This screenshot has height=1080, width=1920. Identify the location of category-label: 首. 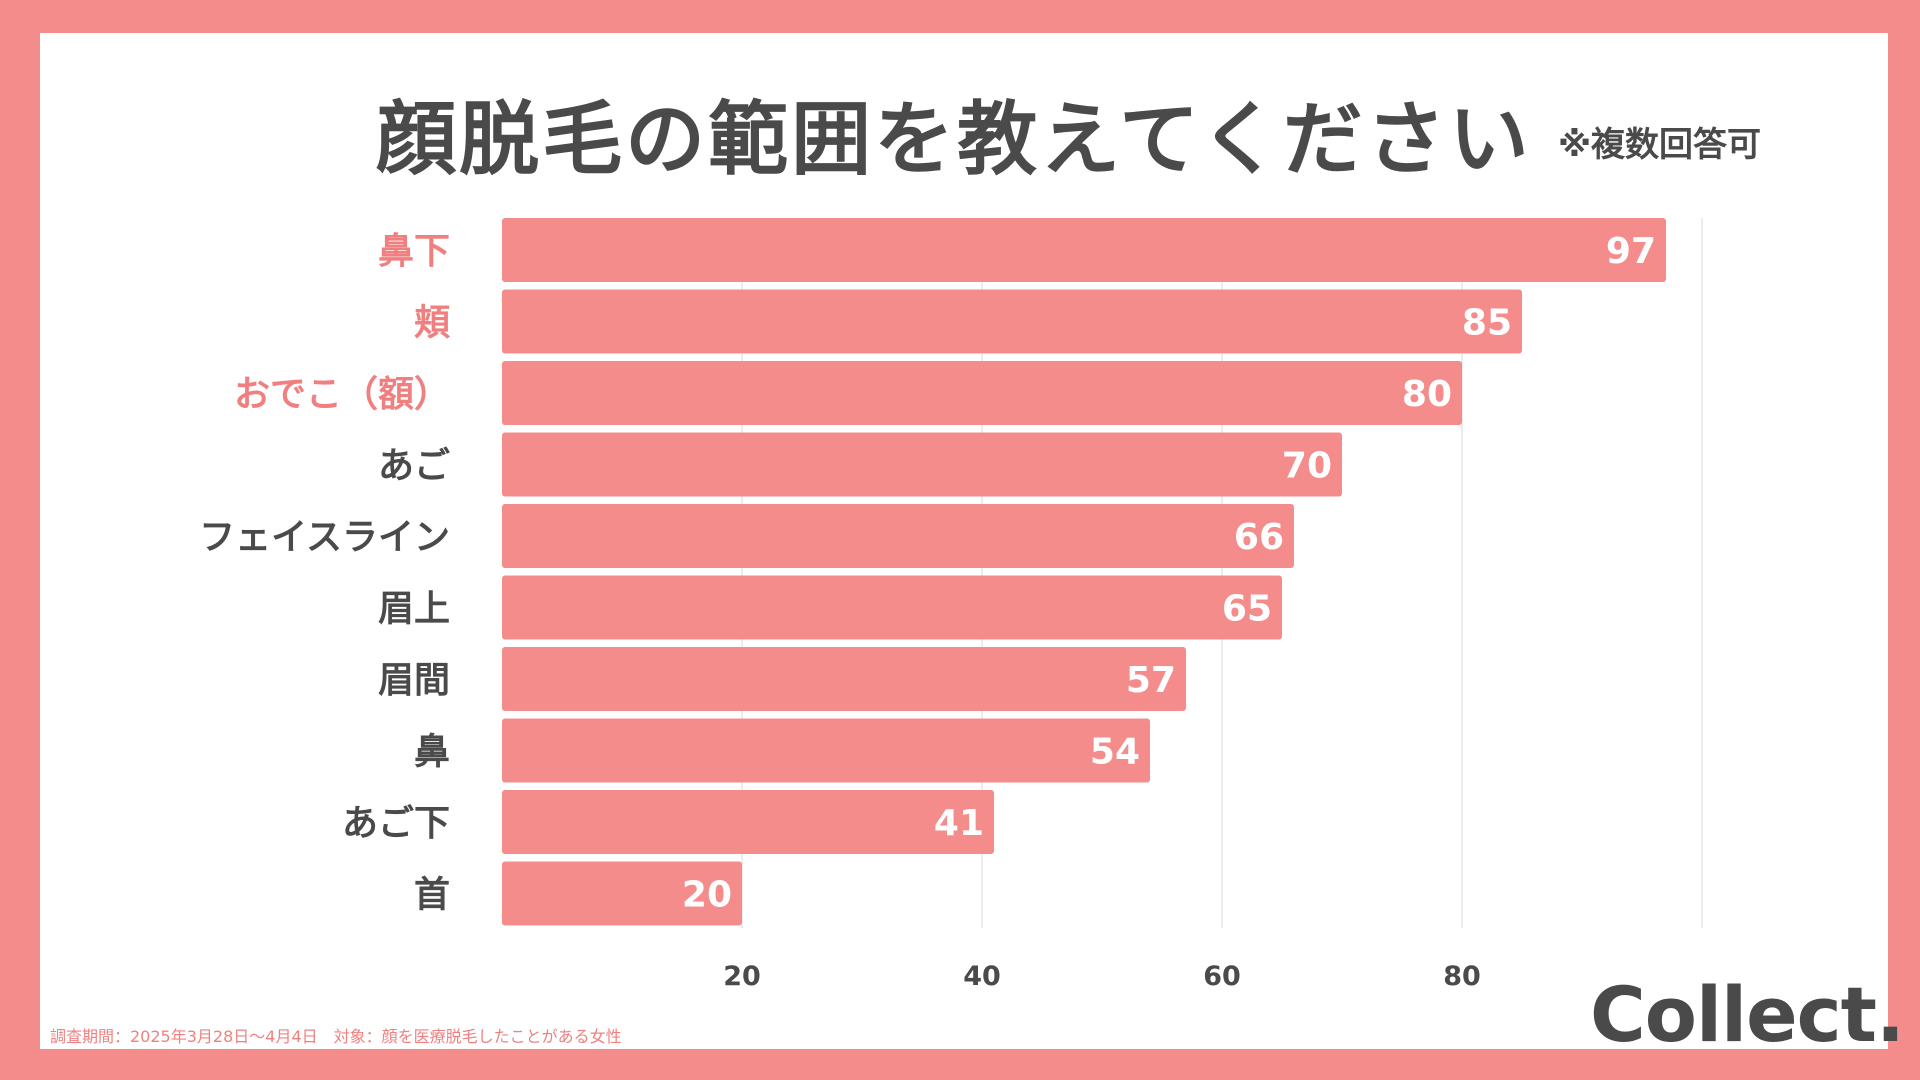
(432, 895).